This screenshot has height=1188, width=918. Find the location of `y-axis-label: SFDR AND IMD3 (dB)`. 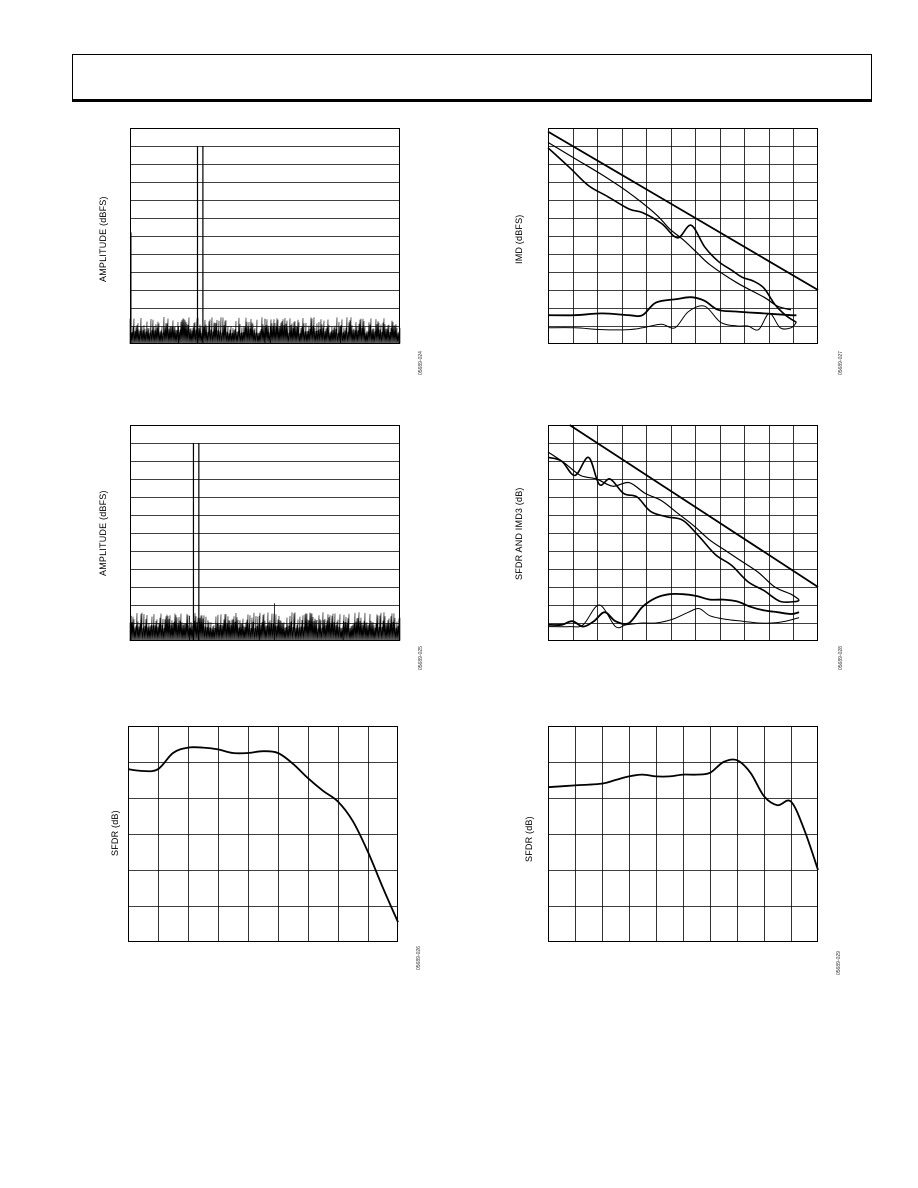

y-axis-label: SFDR AND IMD3 (dB) is located at coordinates (519, 533).